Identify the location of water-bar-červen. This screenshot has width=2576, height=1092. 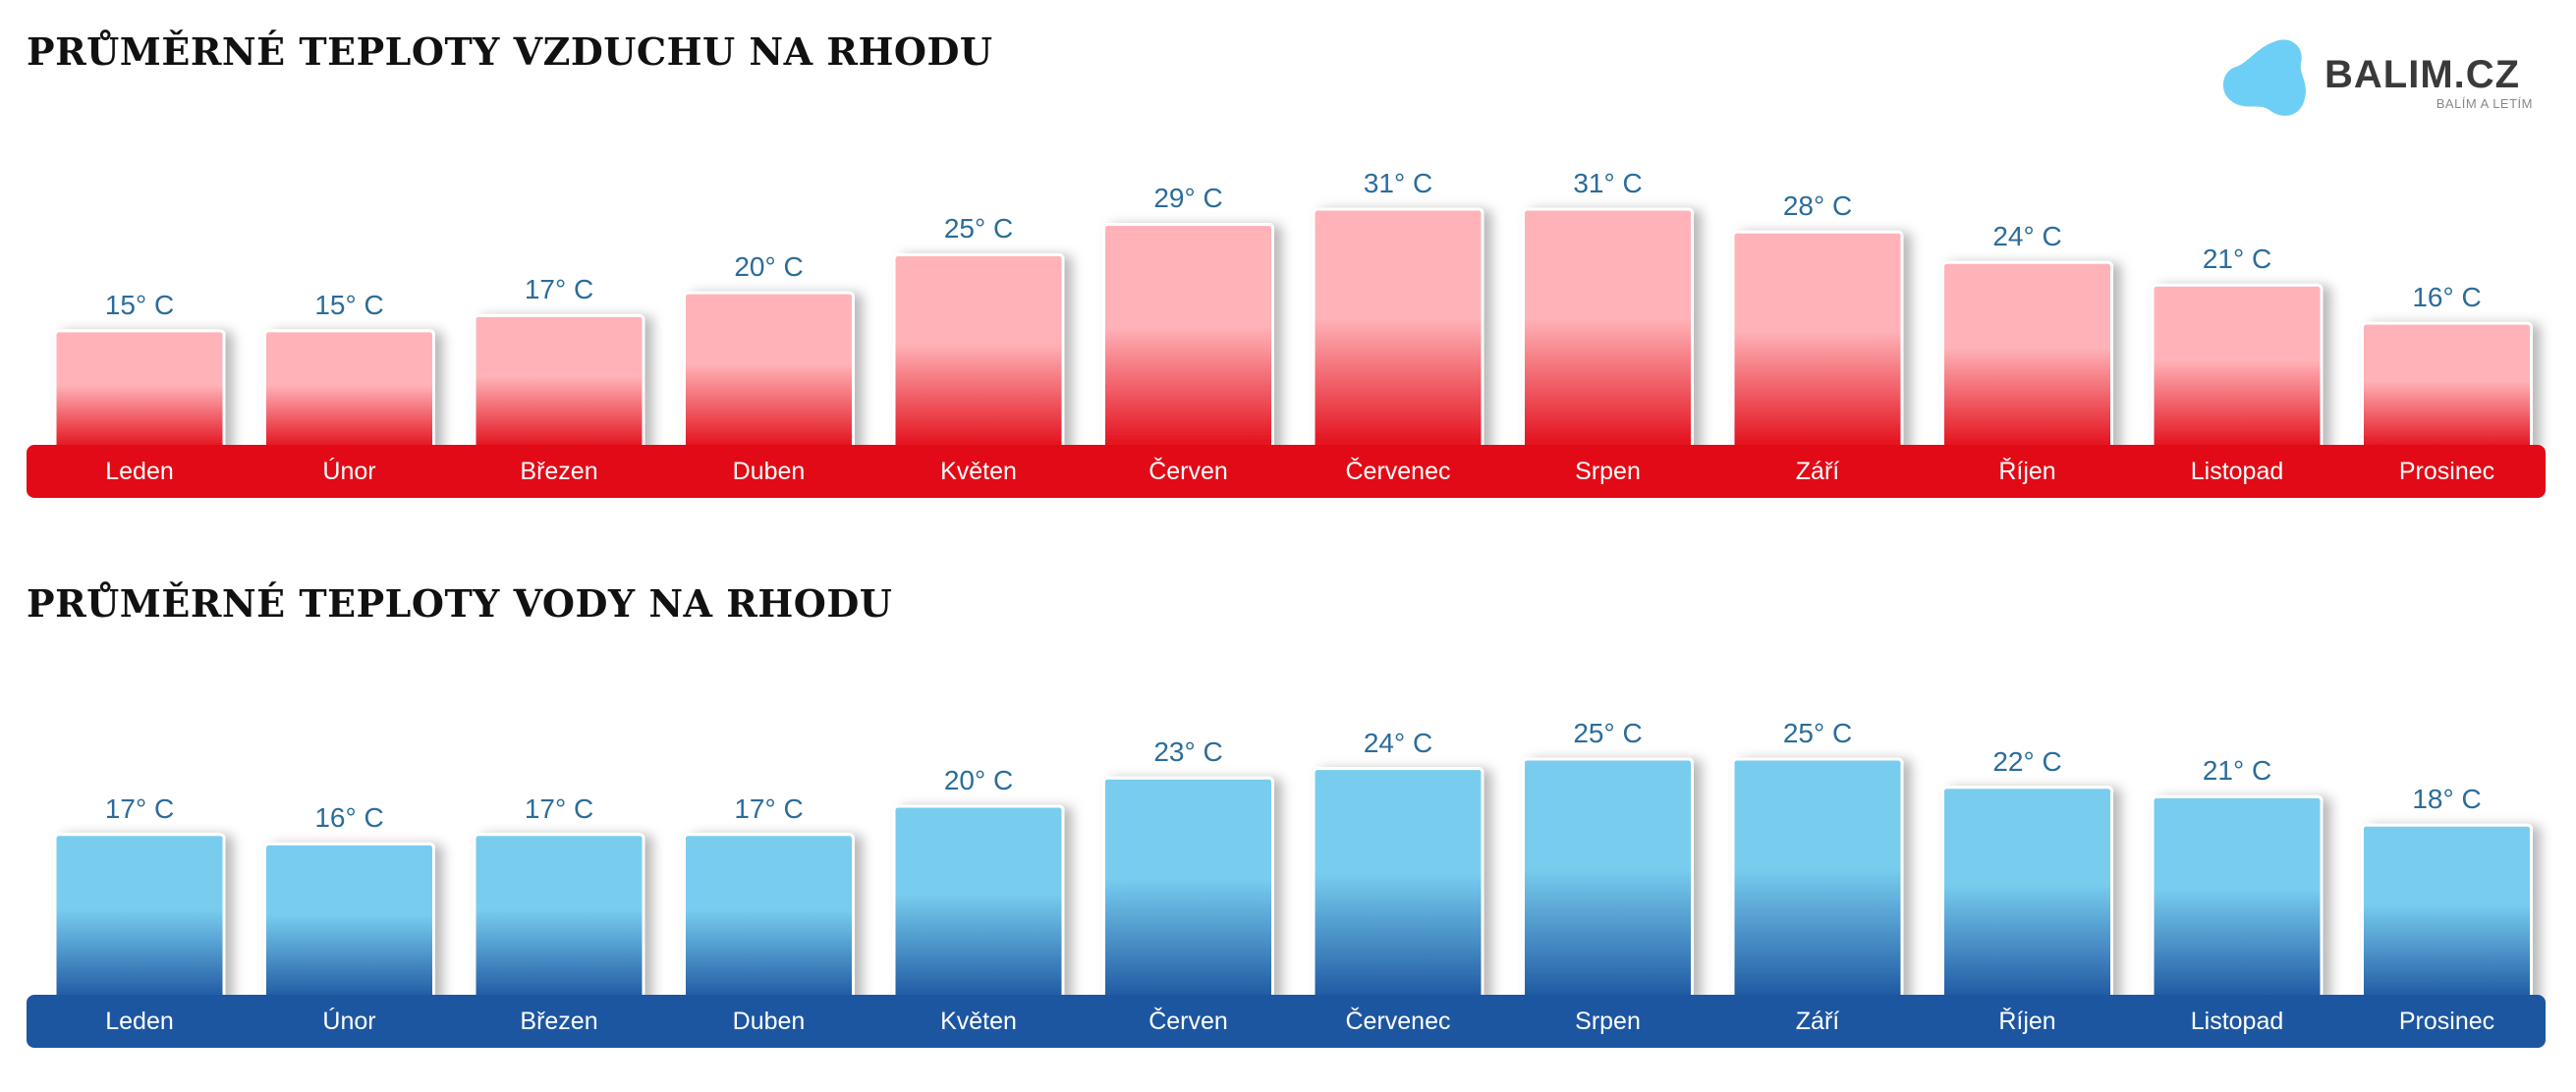
(1188, 889).